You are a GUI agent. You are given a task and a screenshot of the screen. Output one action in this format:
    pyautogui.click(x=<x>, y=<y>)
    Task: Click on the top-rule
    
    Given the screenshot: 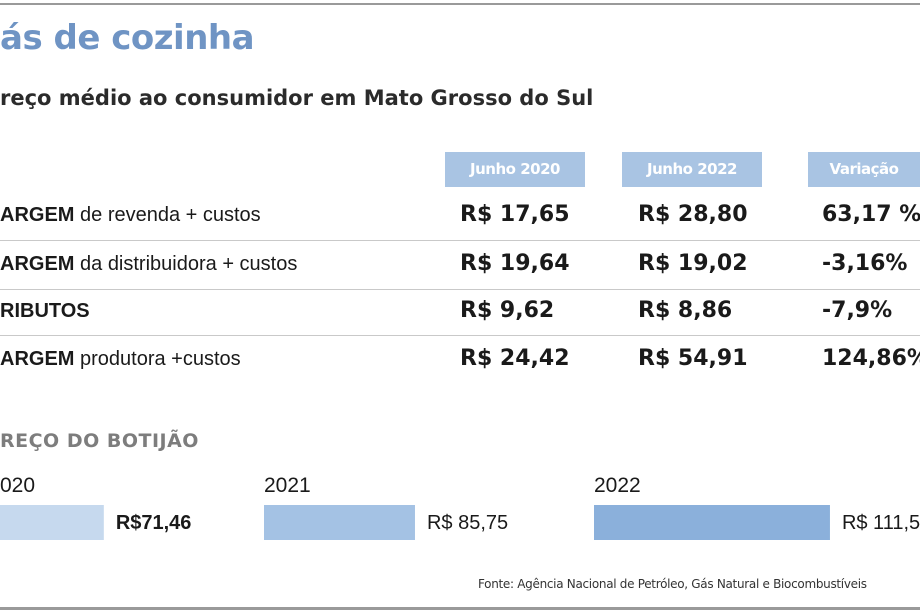 What is the action you would take?
    pyautogui.click(x=460, y=4)
    